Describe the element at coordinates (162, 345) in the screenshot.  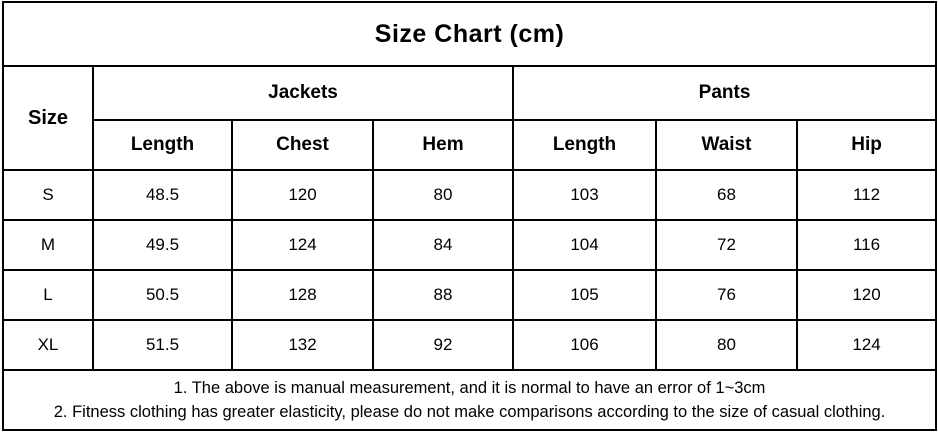
I see `measurement-cell: 51.5` at that location.